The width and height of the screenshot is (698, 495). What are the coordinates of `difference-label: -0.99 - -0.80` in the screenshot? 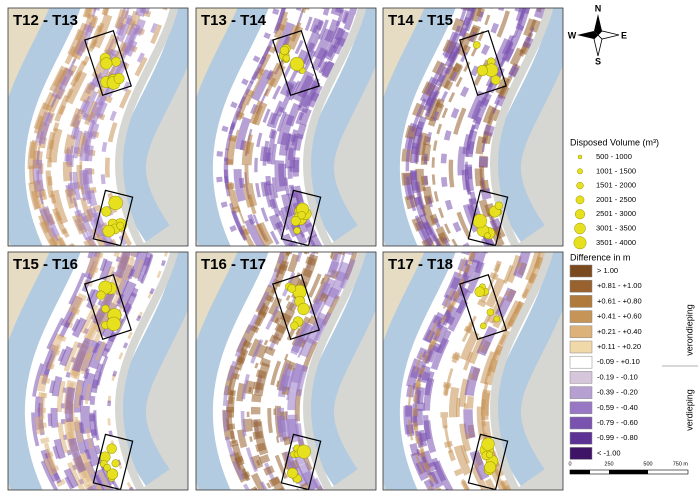 It's located at (617, 437).